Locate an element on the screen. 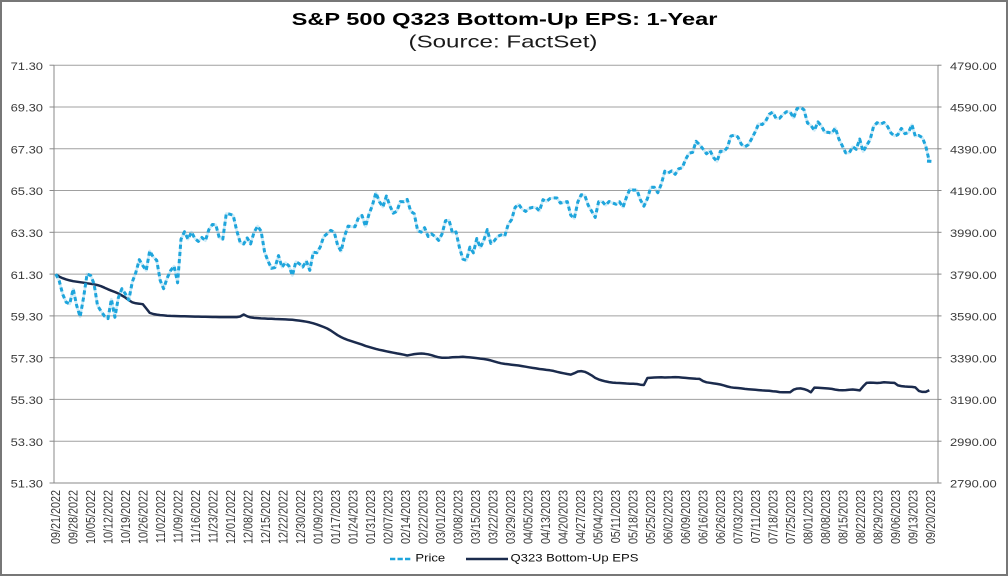  svg-text: 3590.00 is located at coordinates (973, 317).